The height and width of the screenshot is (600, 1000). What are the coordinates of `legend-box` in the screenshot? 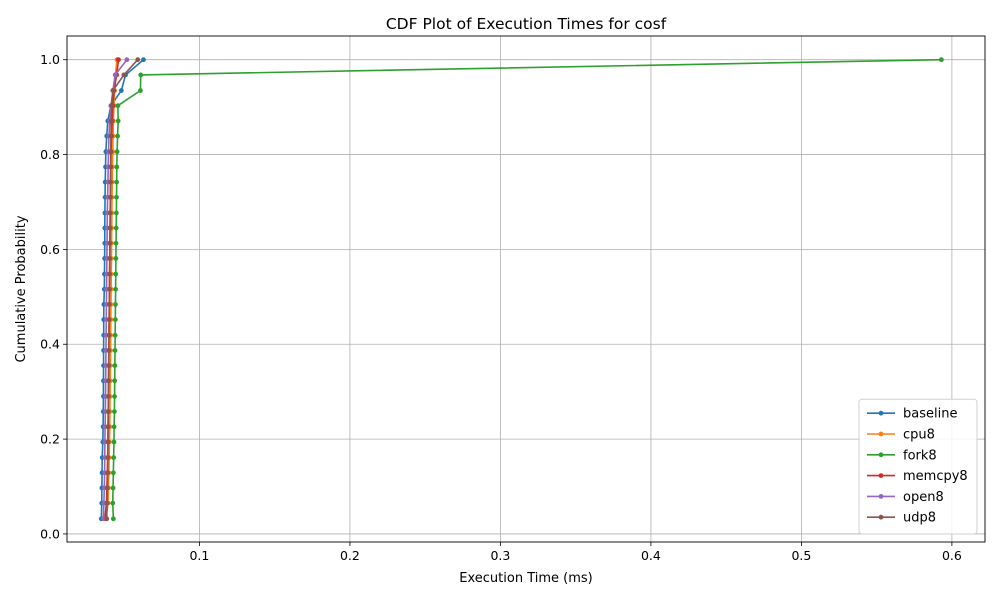 It's located at (918, 466).